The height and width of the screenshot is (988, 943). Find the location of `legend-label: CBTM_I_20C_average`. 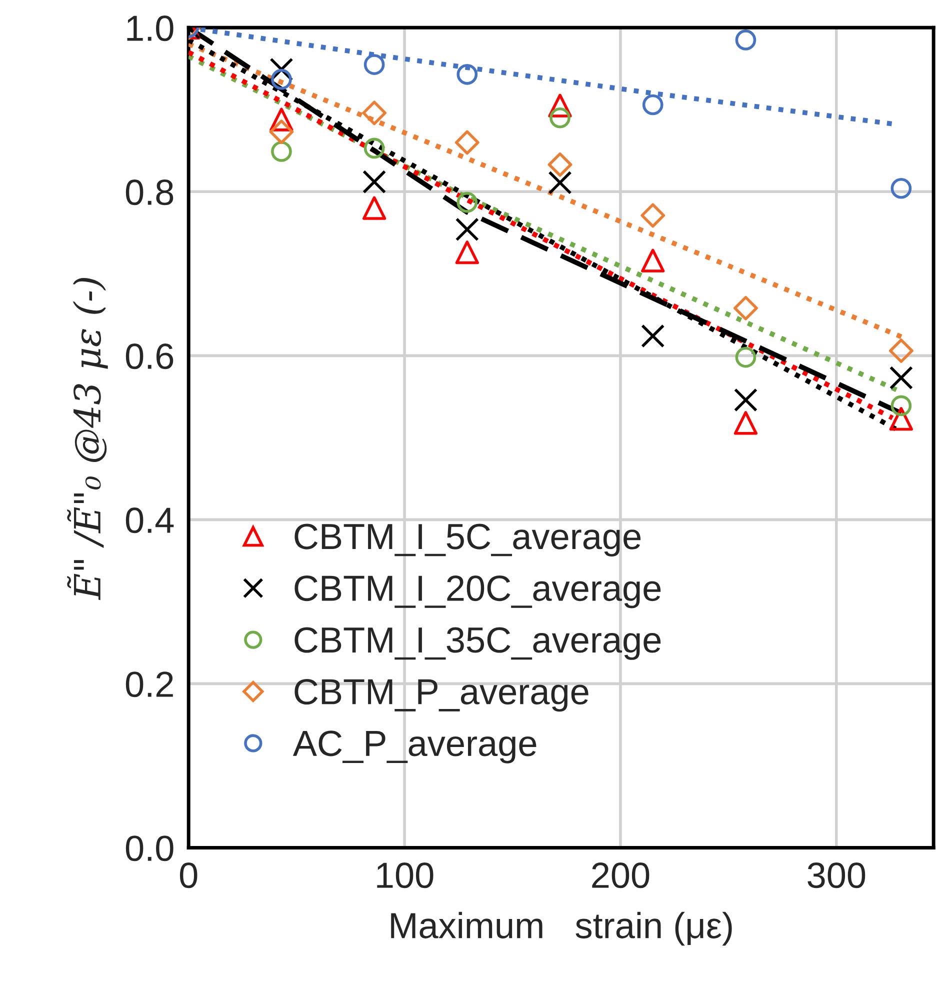

legend-label: CBTM_I_20C_average is located at coordinates (477, 592).